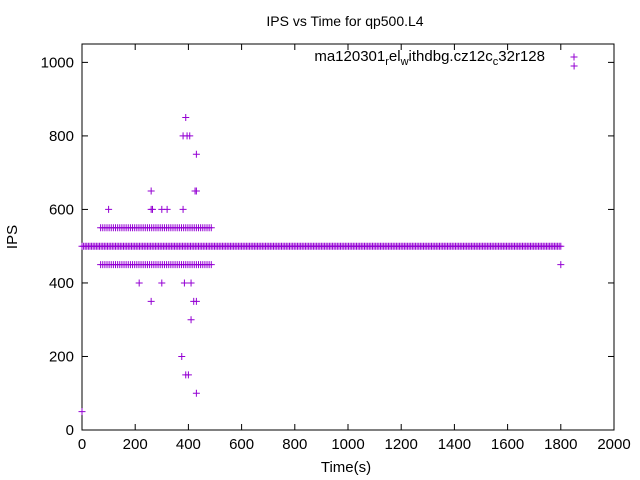 The height and width of the screenshot is (480, 640). What do you see at coordinates (241, 444) in the screenshot?
I see `x-tick-label: 600` at bounding box center [241, 444].